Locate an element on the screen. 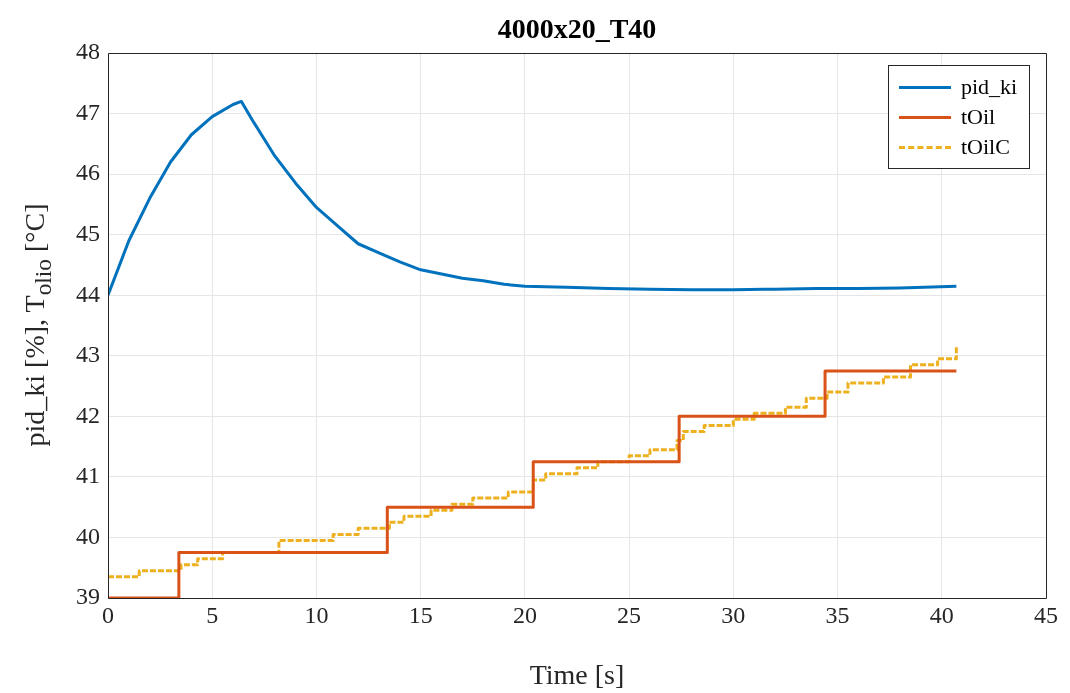 This screenshot has width=1070, height=693. y-tick-label: 44 is located at coordinates (88, 293).